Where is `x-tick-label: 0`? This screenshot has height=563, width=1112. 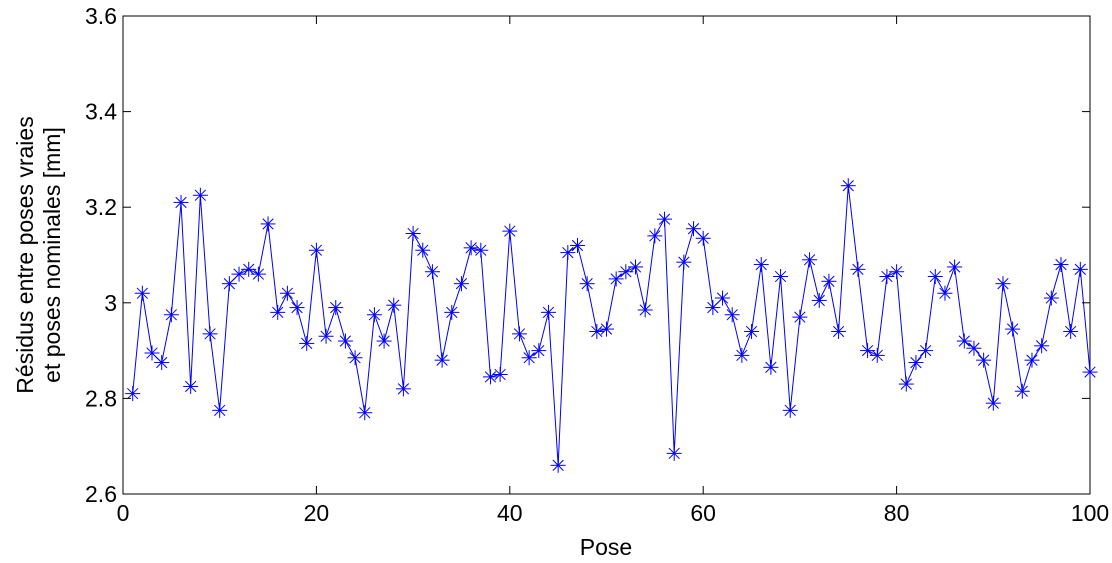
x-tick-label: 0 is located at coordinates (123, 513).